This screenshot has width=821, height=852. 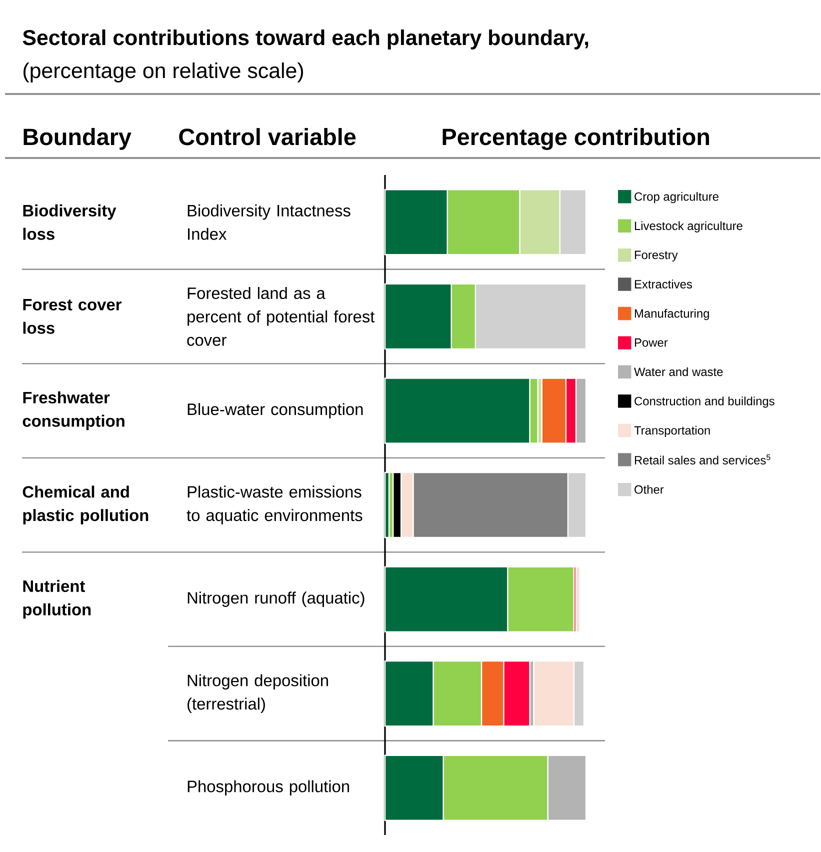 I want to click on bar, so click(x=387, y=505).